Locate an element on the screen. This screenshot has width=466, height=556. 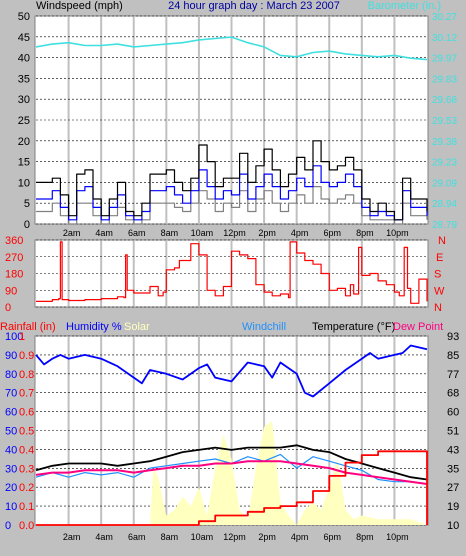
wind-tick-label: 45 is located at coordinates (24, 38).